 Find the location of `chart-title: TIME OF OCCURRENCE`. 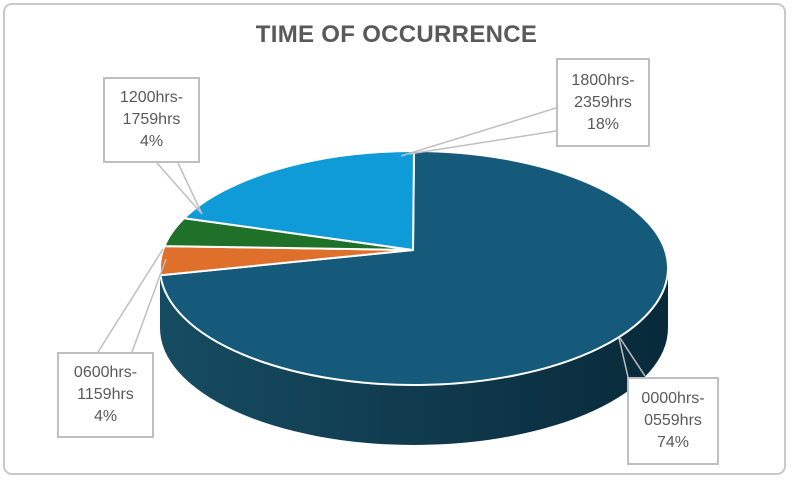

chart-title: TIME OF OCCURRENCE is located at coordinates (396, 34).